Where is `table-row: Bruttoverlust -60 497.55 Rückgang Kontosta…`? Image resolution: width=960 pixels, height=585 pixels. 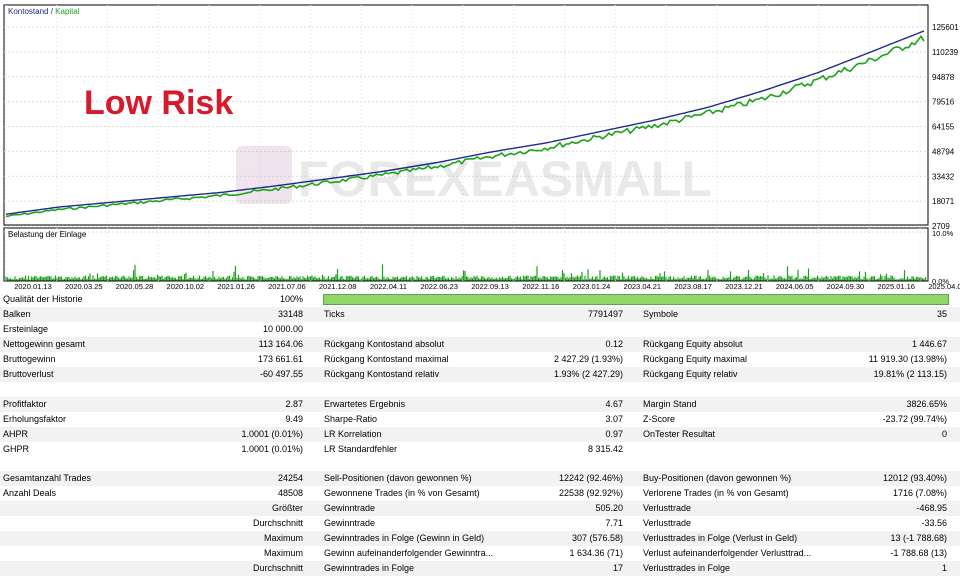
table-row: Bruttoverlust -60 497.55 Rückgang Kontosta… is located at coordinates (480, 374).